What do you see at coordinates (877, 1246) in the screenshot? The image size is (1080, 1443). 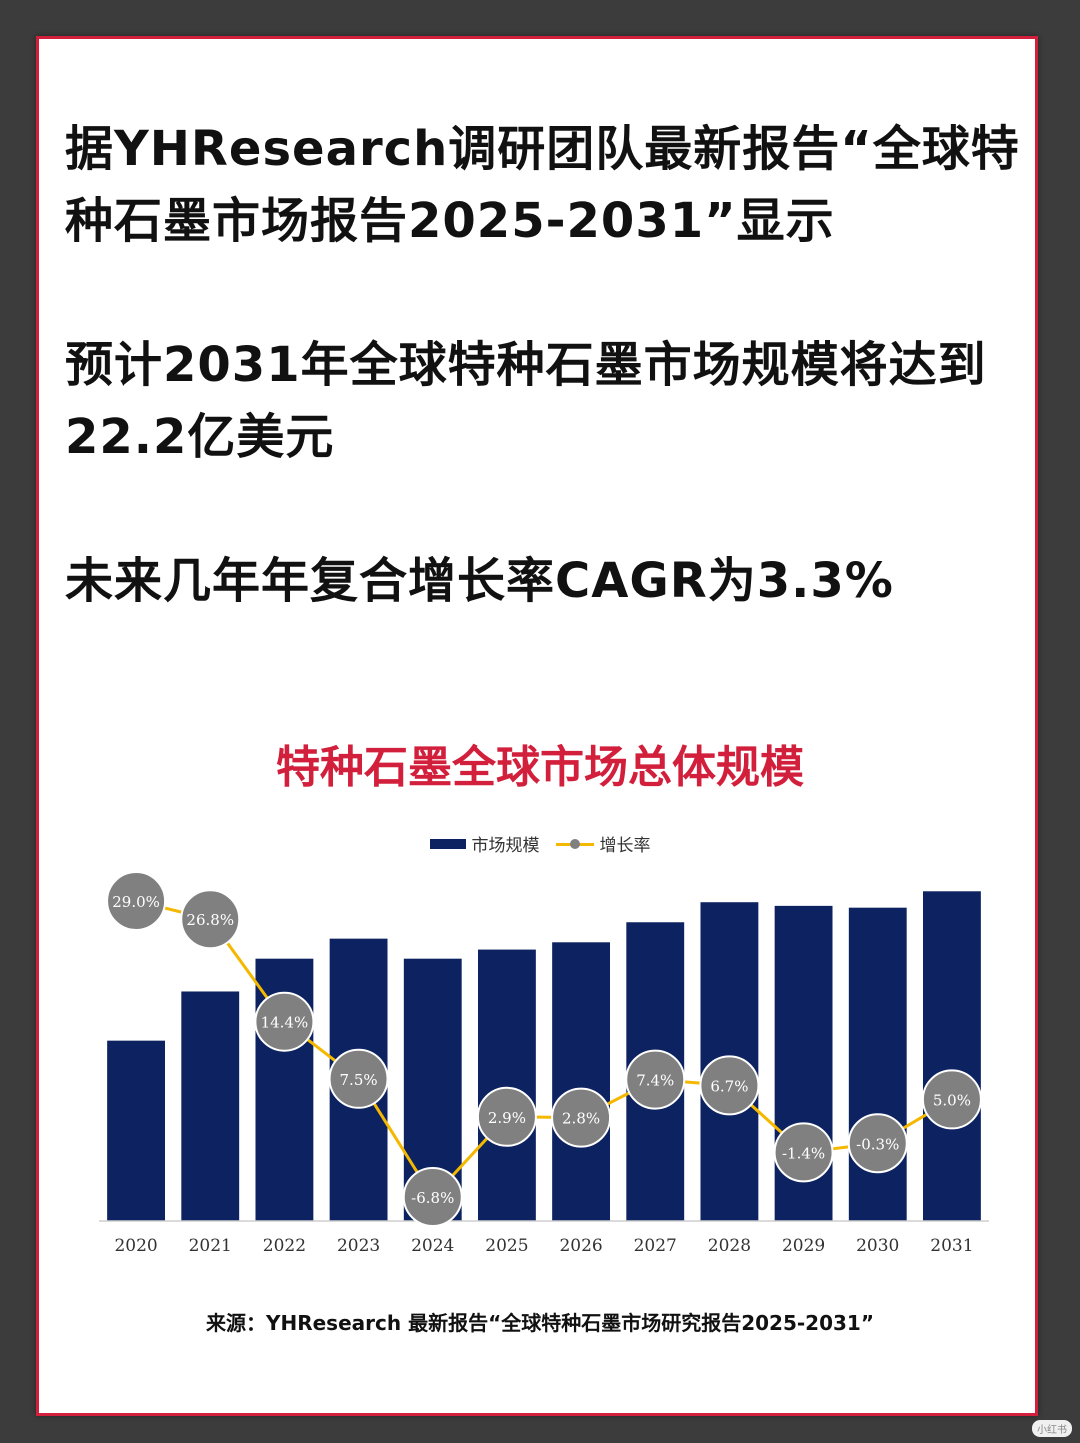 I see `x-tick-label: 2030` at bounding box center [877, 1246].